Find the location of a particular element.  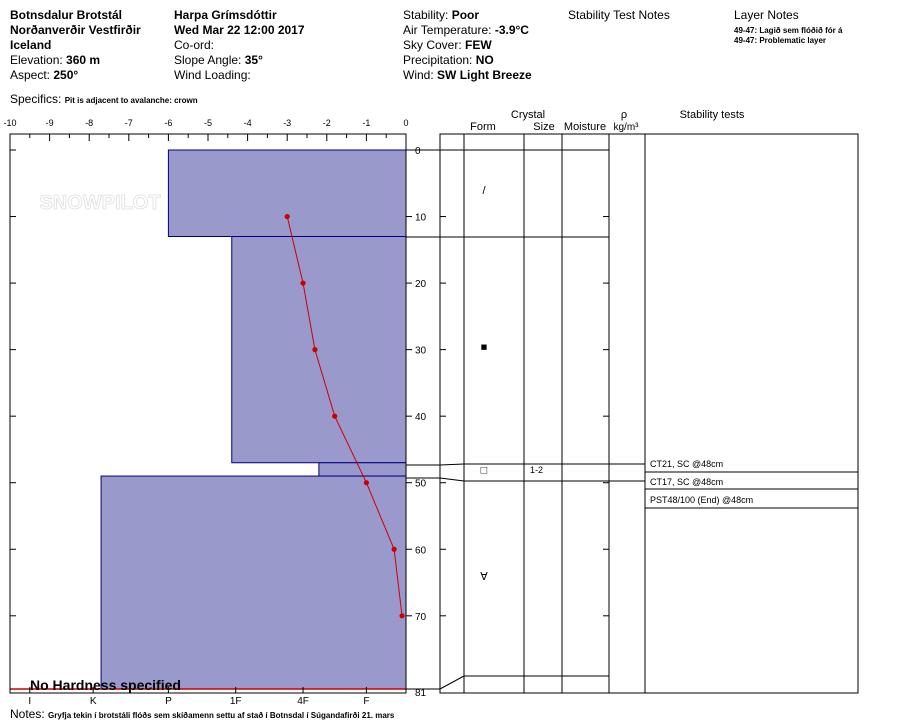

aspect: Aspect: 250° is located at coordinates (75, 75).